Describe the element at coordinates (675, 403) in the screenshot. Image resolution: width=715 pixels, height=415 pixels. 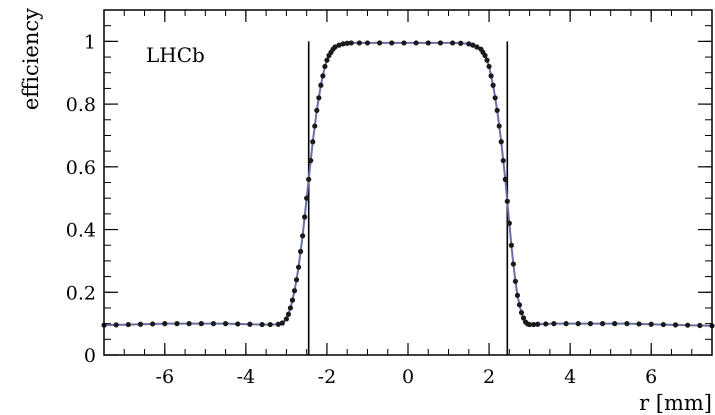
I see `x-axis-title: r [mm]` at that location.